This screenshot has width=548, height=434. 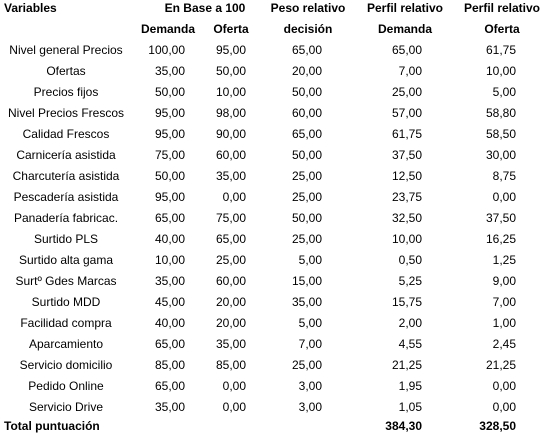 What do you see at coordinates (411, 260) in the screenshot?
I see `cell: 0,50` at bounding box center [411, 260].